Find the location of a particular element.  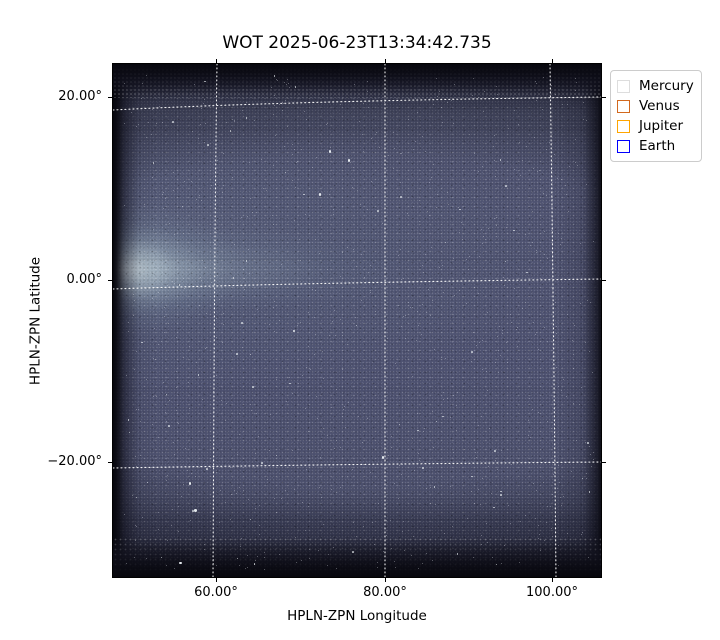

legend-item-mercury: Mercury is located at coordinates (655, 86).